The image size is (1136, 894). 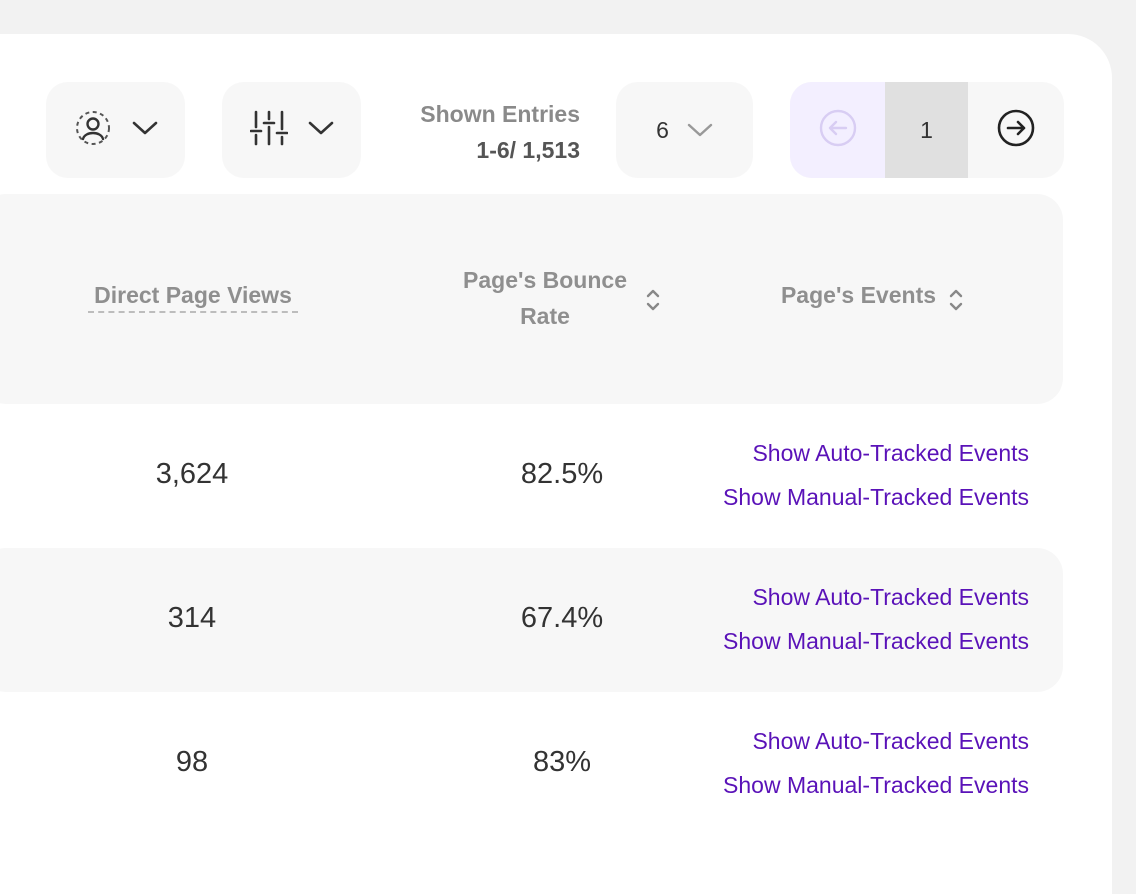 I want to click on header-direct-page-views: Direct Page Views, so click(x=193, y=297).